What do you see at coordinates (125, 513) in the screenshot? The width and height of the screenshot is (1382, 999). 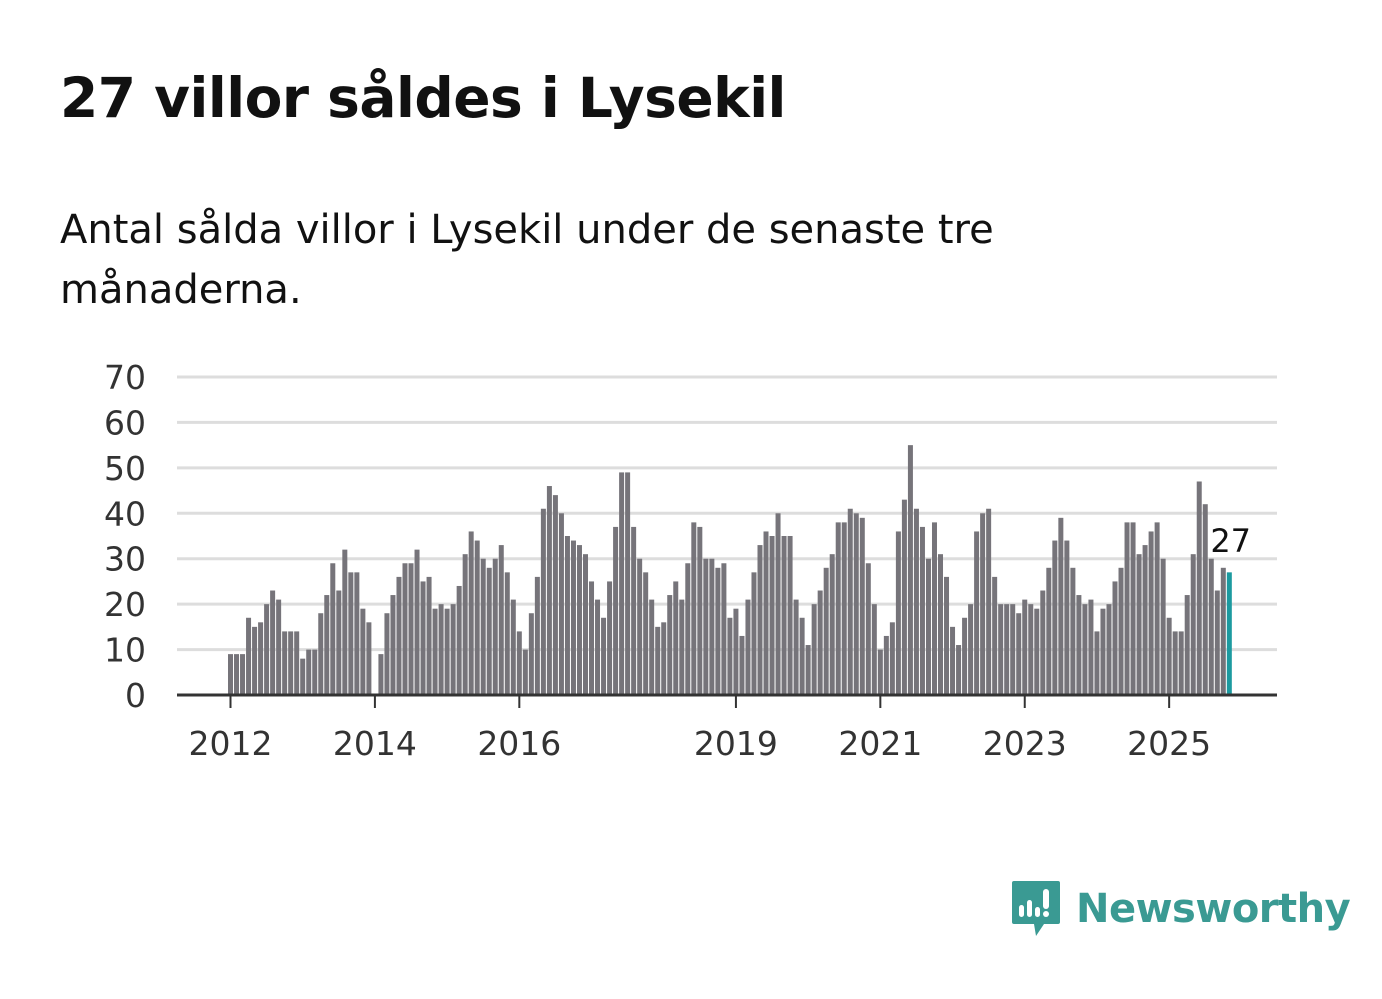 I see `y-tick-label: 40` at bounding box center [125, 513].